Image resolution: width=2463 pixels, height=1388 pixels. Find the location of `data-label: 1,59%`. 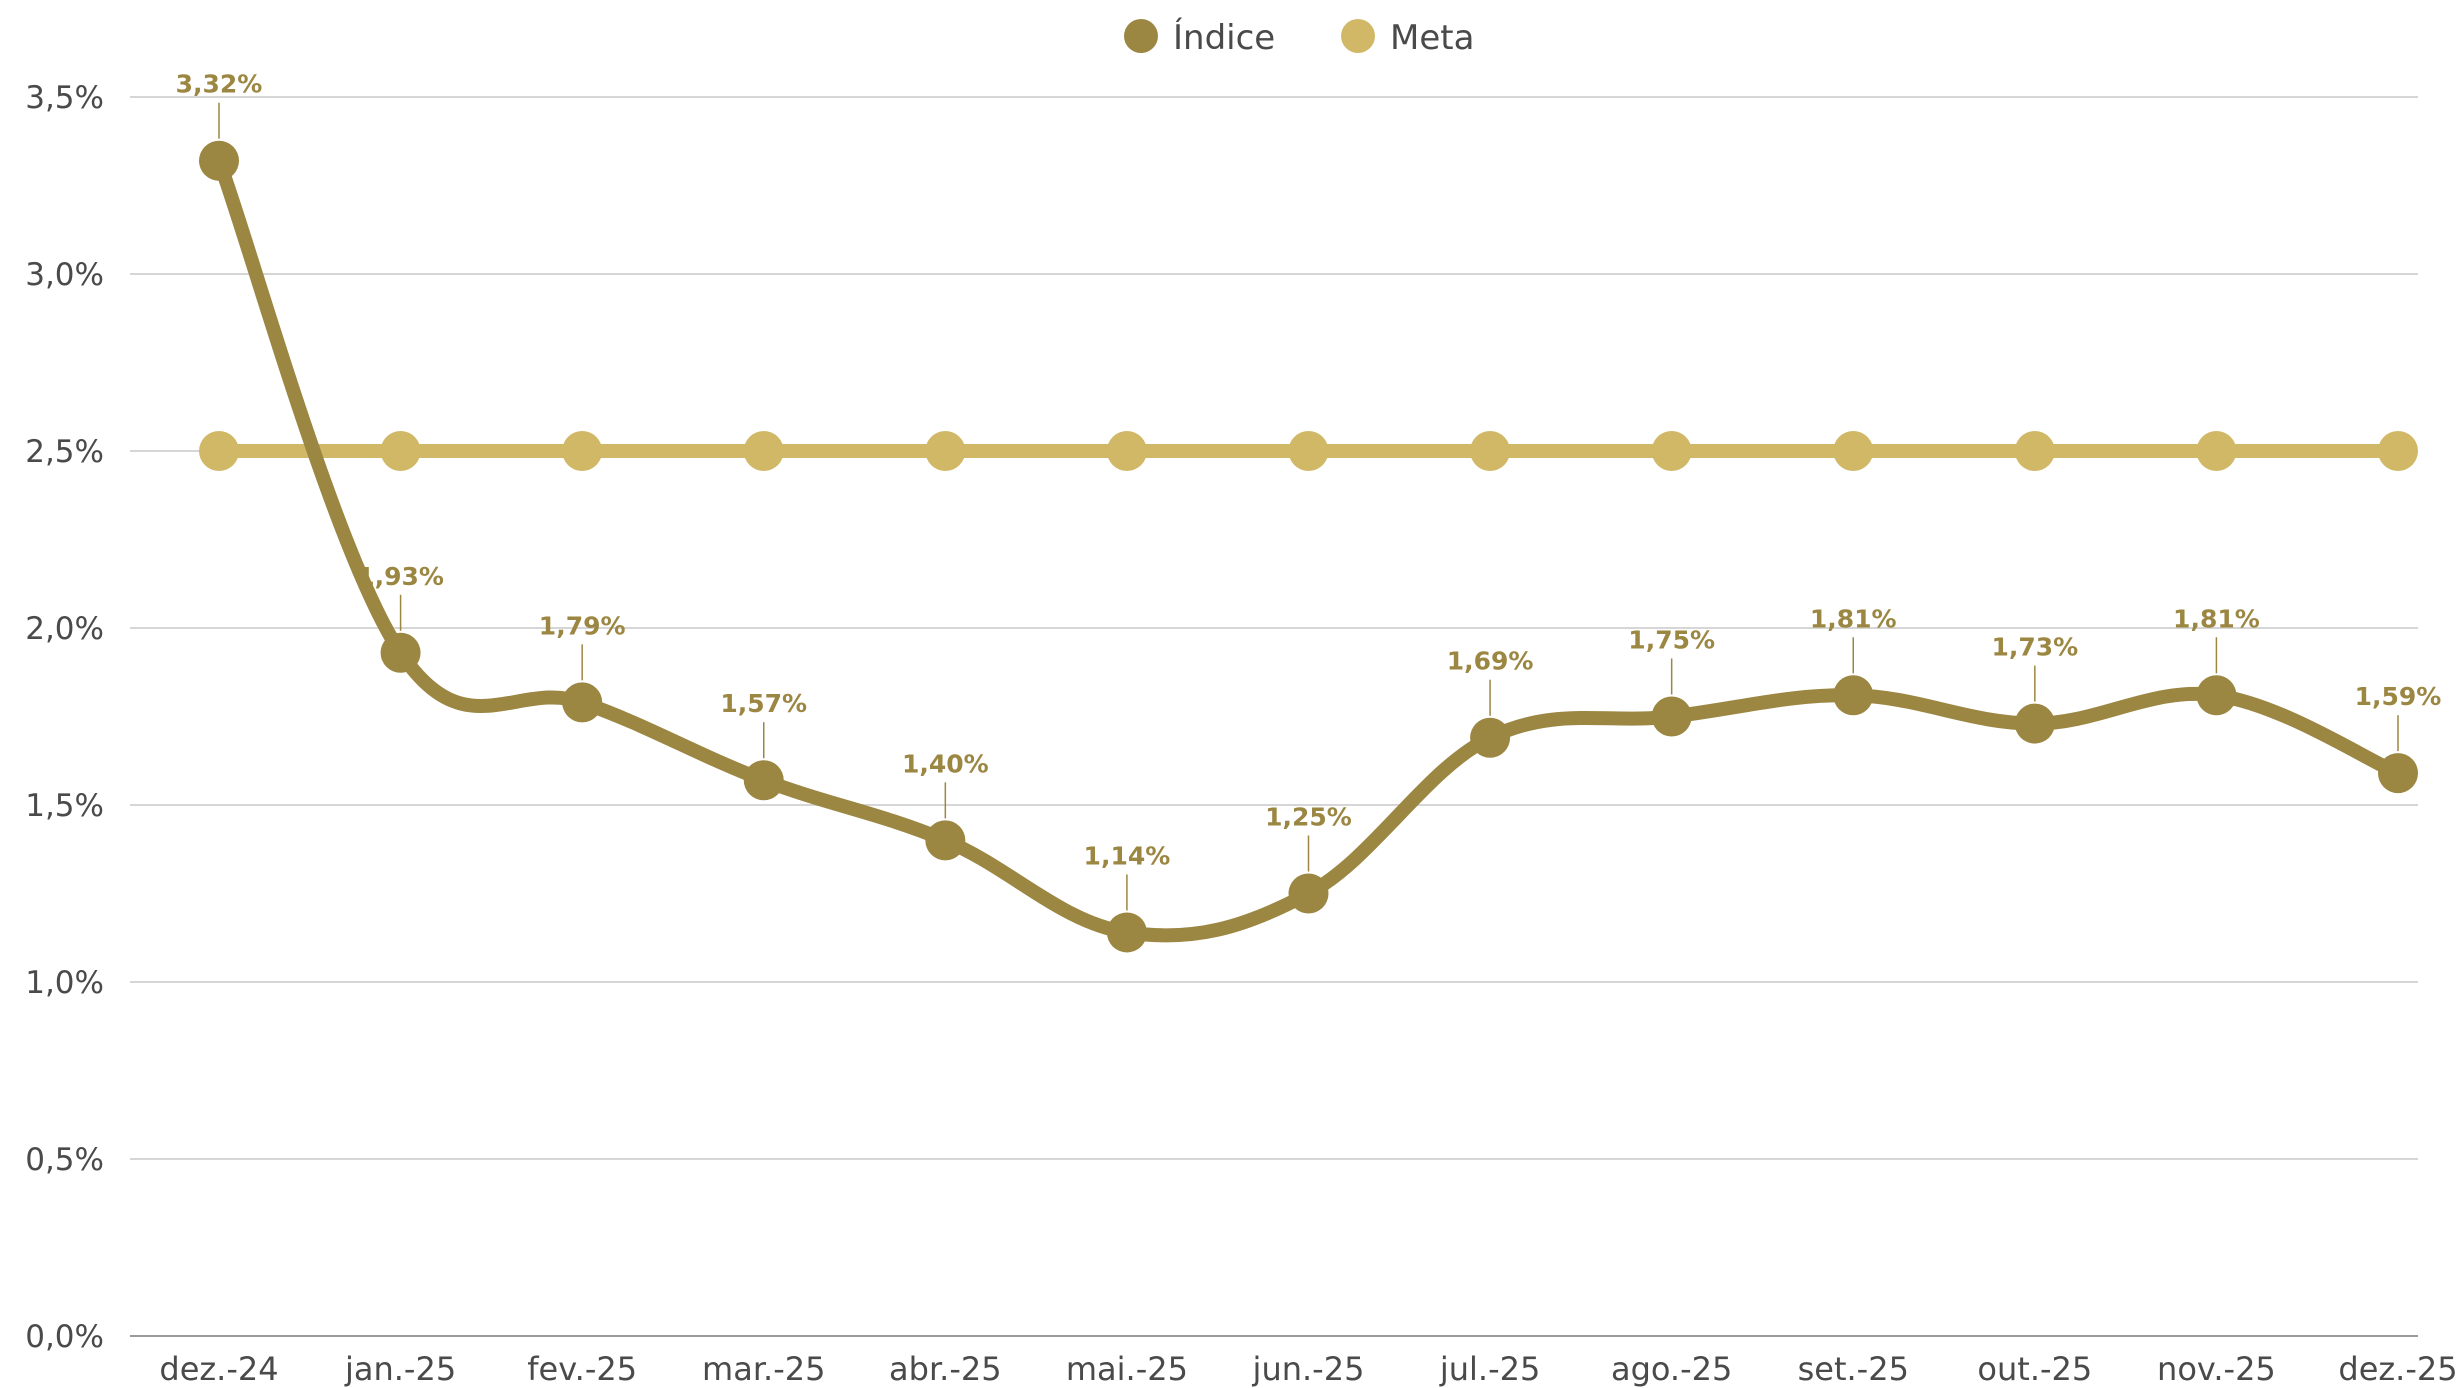

data-label: 1,59% is located at coordinates (2398, 696).